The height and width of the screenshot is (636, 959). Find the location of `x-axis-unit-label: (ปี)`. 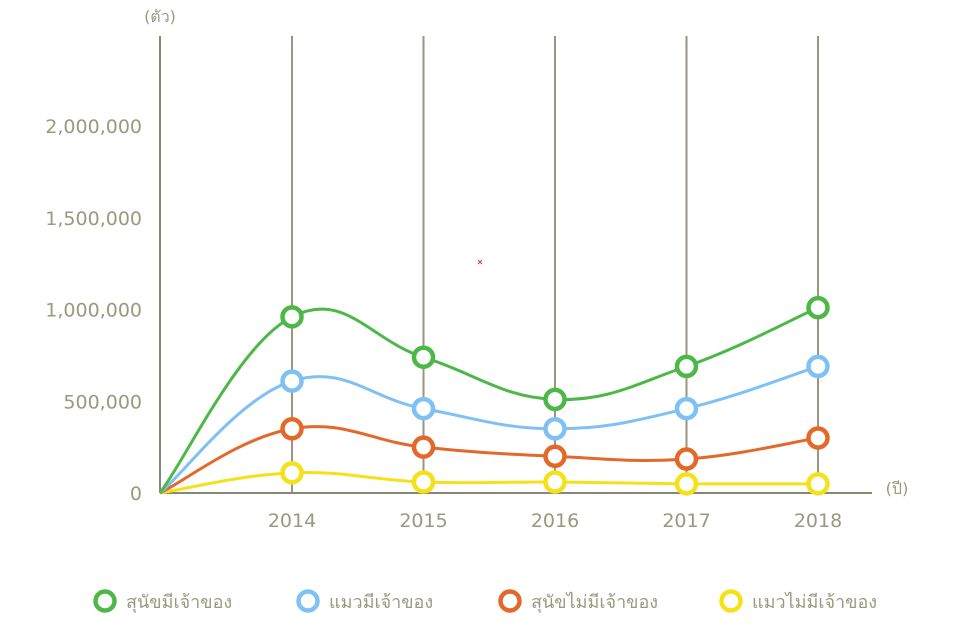

x-axis-unit-label: (ปี) is located at coordinates (897, 488).